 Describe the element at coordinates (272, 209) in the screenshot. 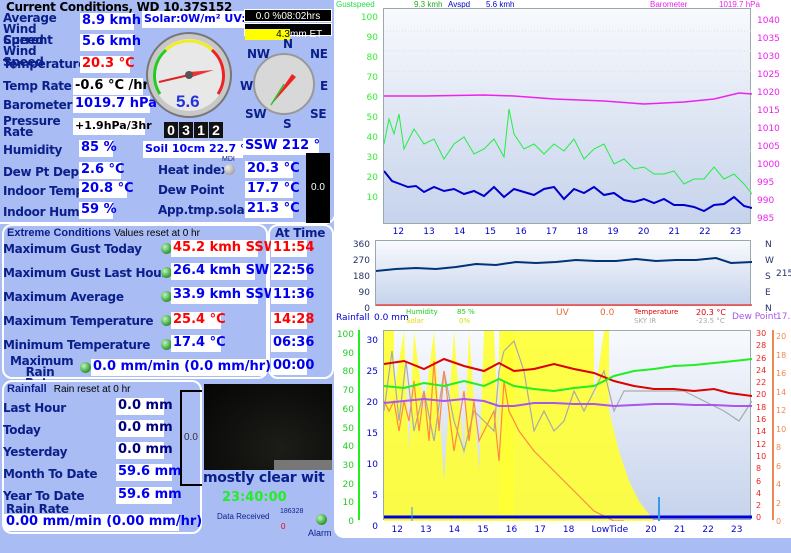

I see `app-temp-value: 21.3 °C` at that location.